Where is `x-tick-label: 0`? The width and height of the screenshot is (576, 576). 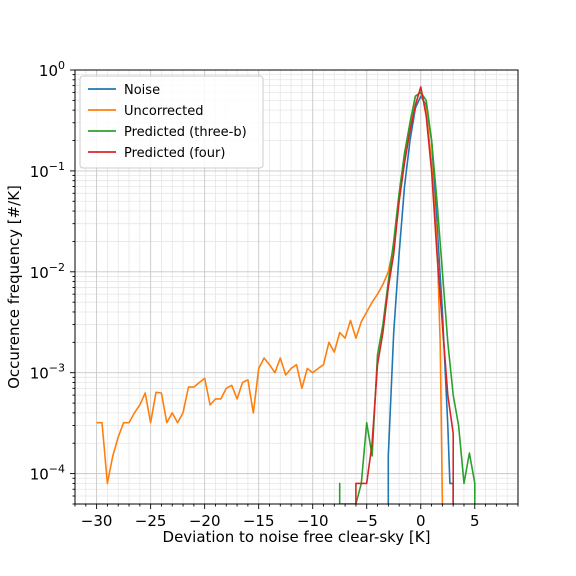 x-tick-label: 0 is located at coordinates (421, 521).